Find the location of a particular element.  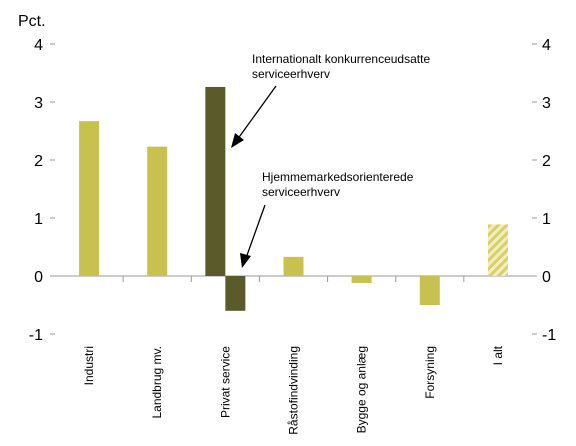

annotation-domestic-line-1: Hjemmemarkedsorienterede is located at coordinates (338, 177).